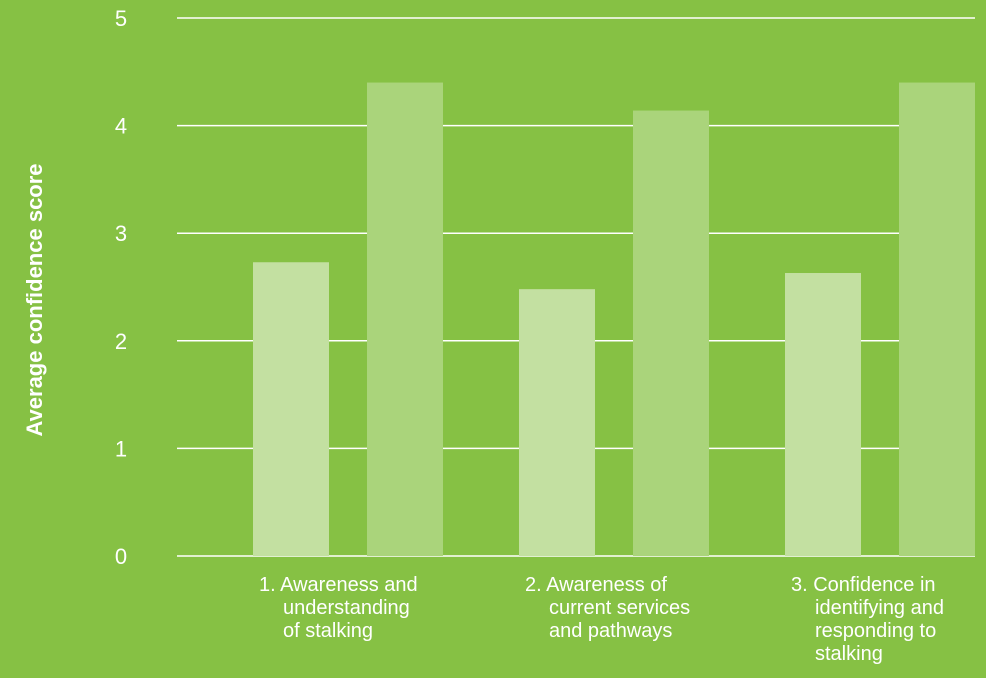  What do you see at coordinates (338, 608) in the screenshot?
I see `x-category-label-1: 1. Awareness and understanding of stalking` at bounding box center [338, 608].